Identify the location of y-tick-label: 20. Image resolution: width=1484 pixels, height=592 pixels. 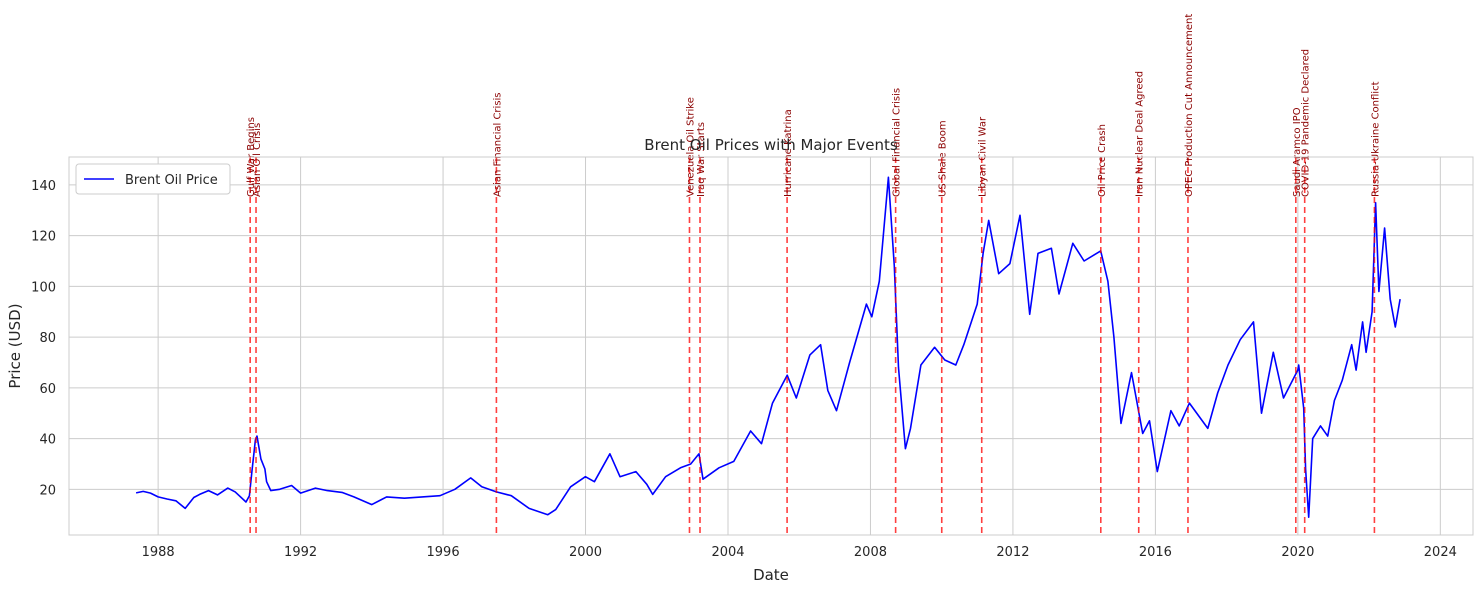
(47, 490).